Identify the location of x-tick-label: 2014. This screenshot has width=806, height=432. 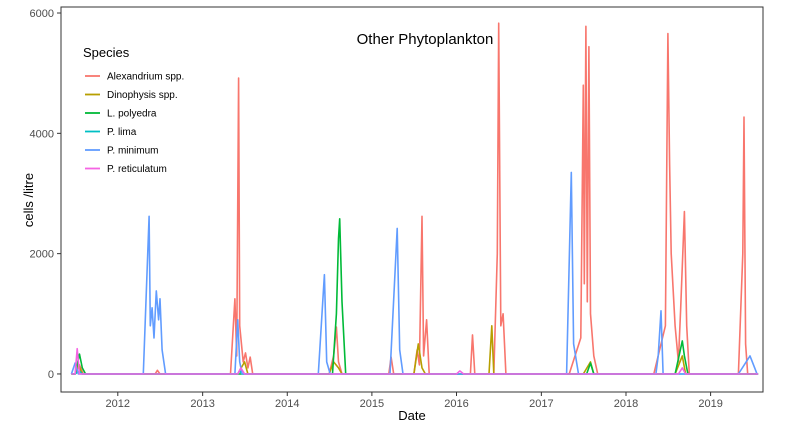
(287, 404).